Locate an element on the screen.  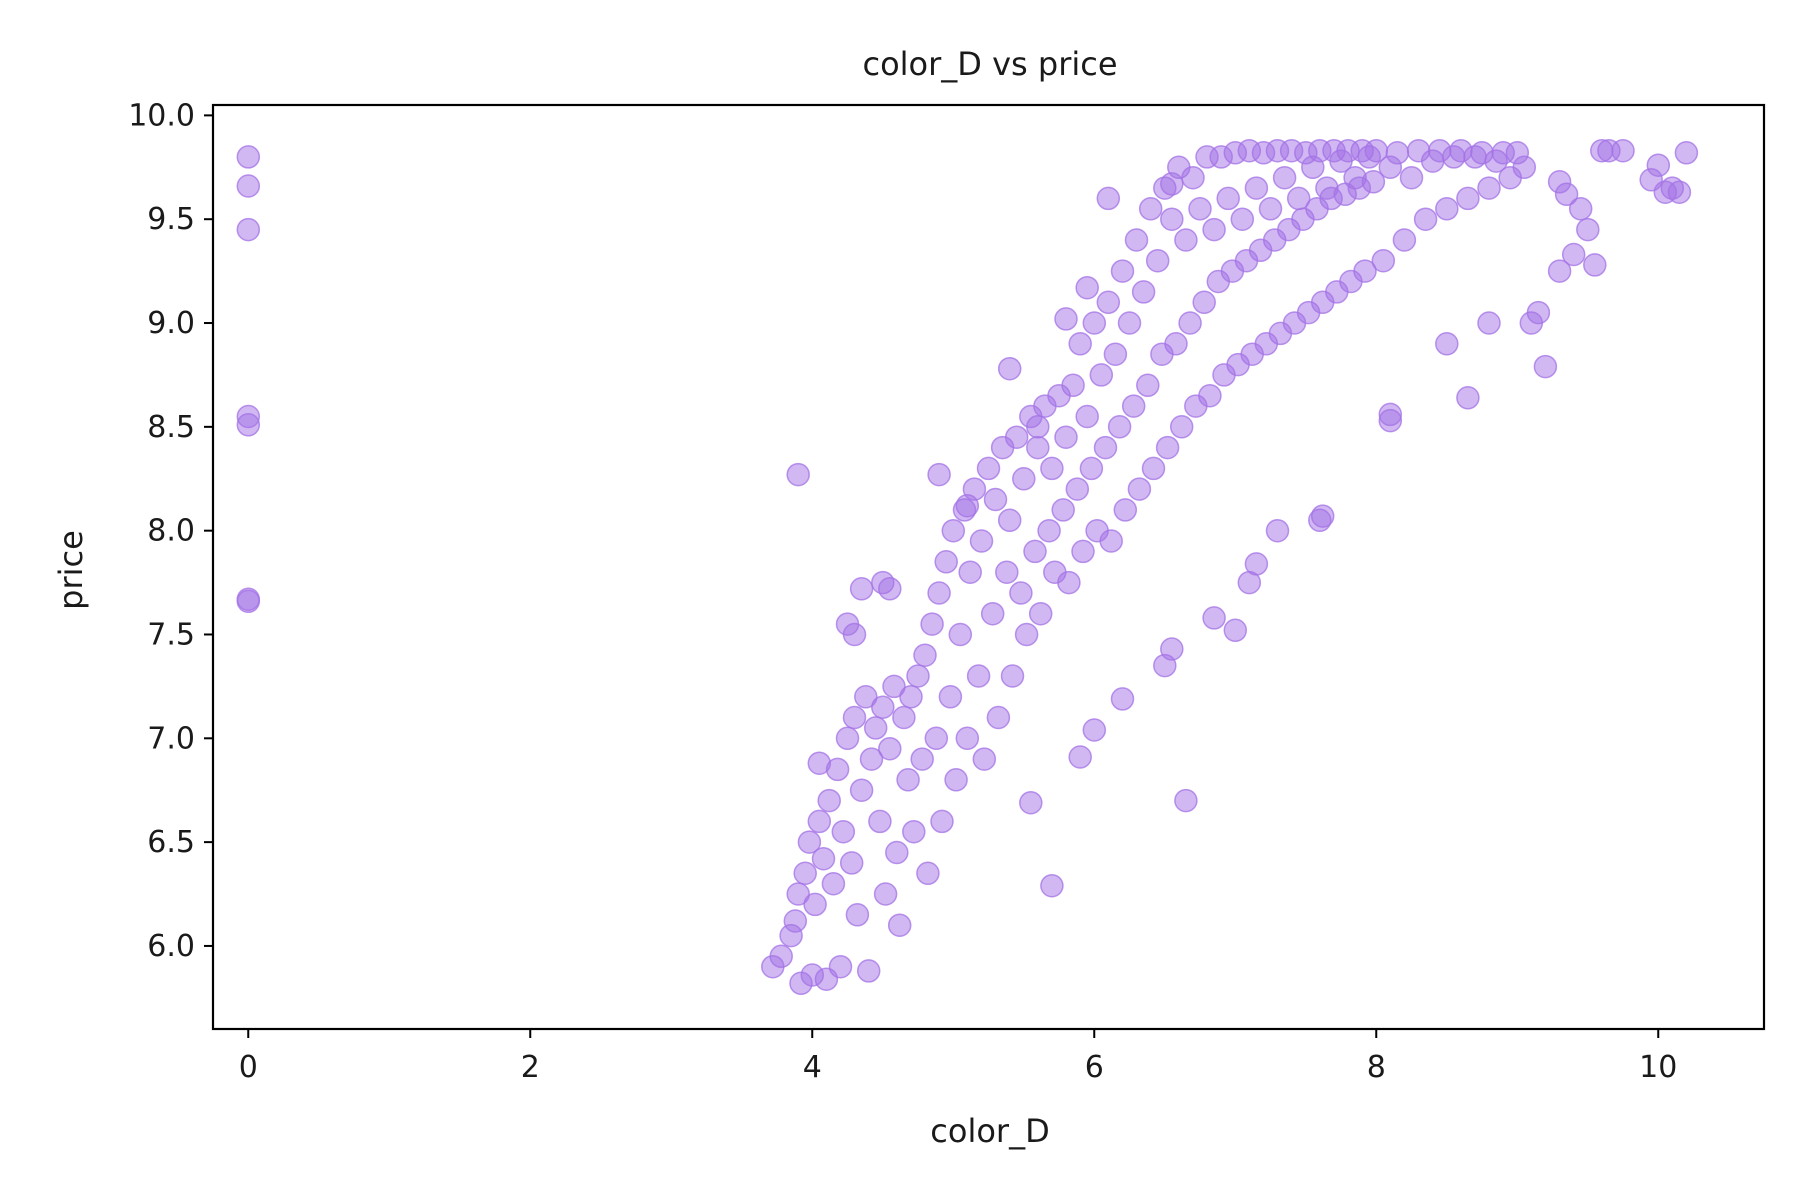
y-tick-label: 7.0 is located at coordinates (171, 738).